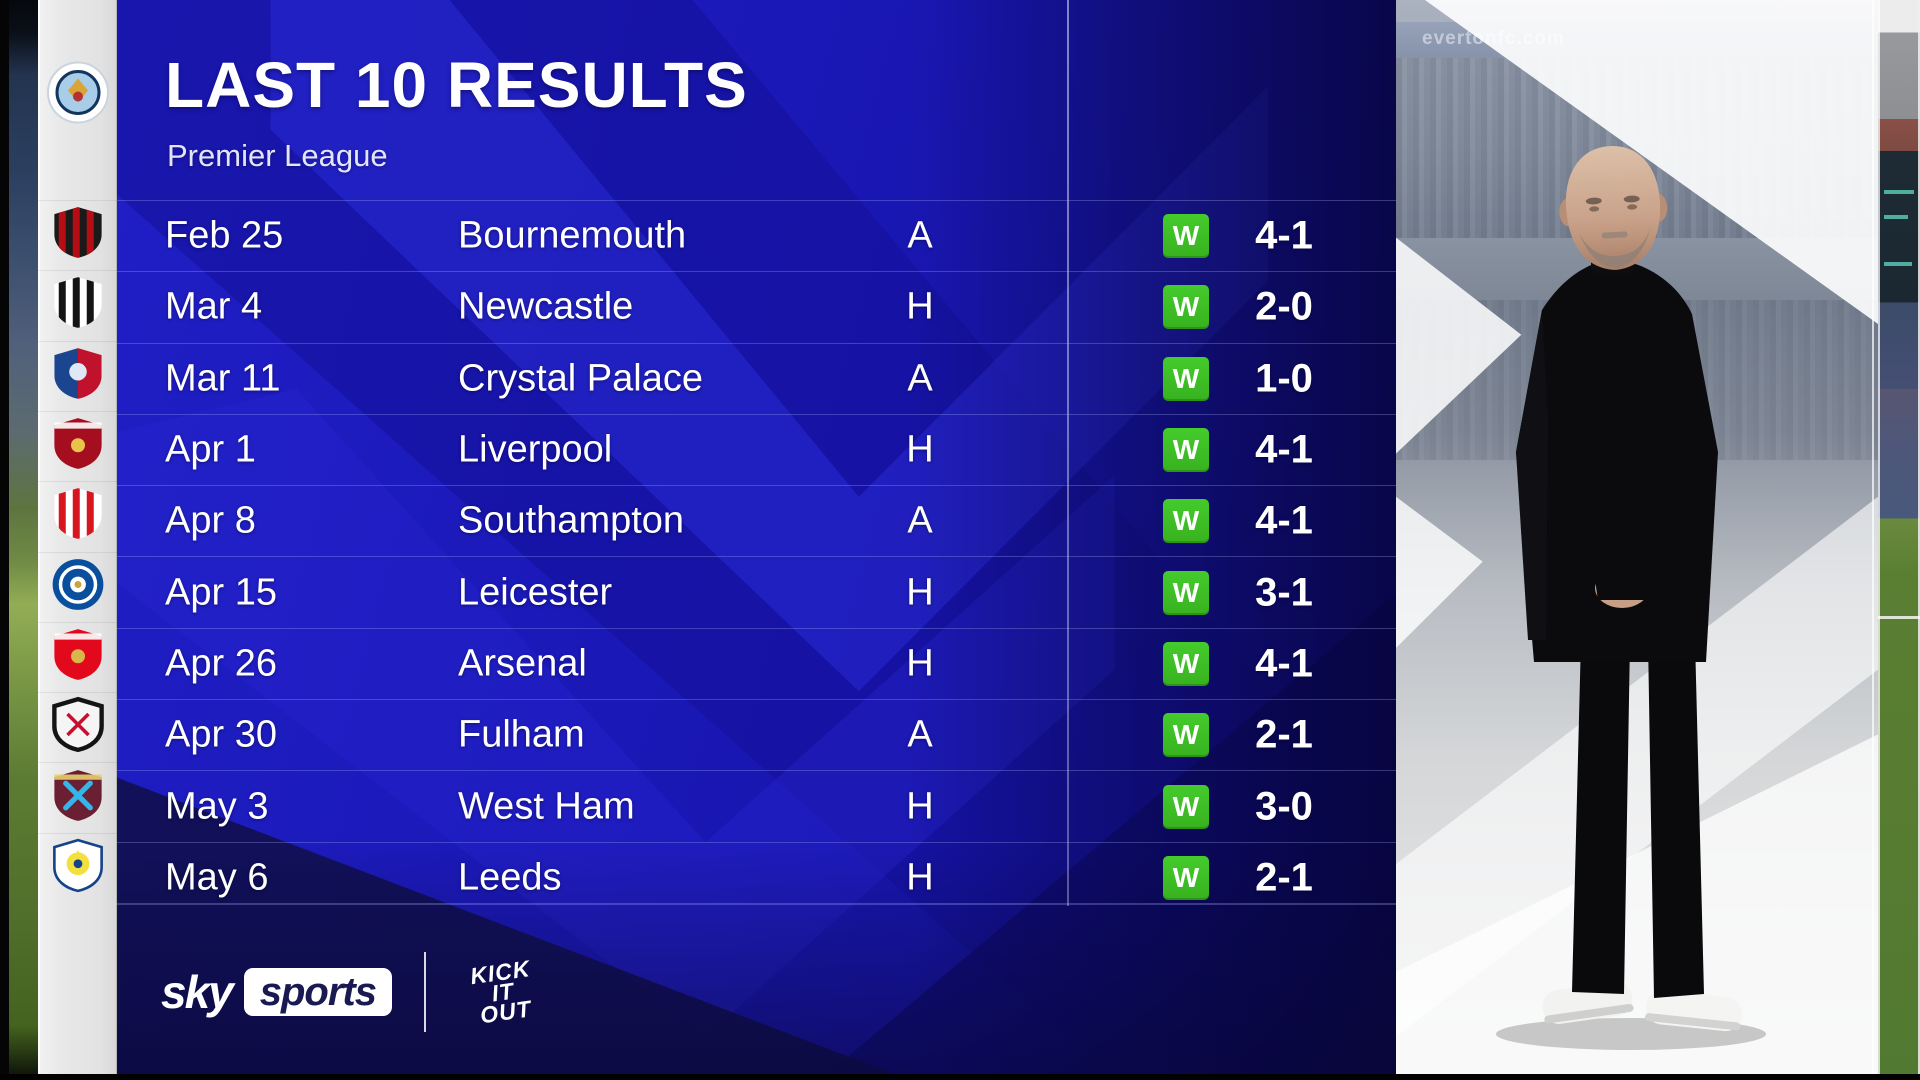 The width and height of the screenshot is (1920, 1080). Describe the element at coordinates (521, 734) in the screenshot. I see `result-opponent: Fulham` at that location.